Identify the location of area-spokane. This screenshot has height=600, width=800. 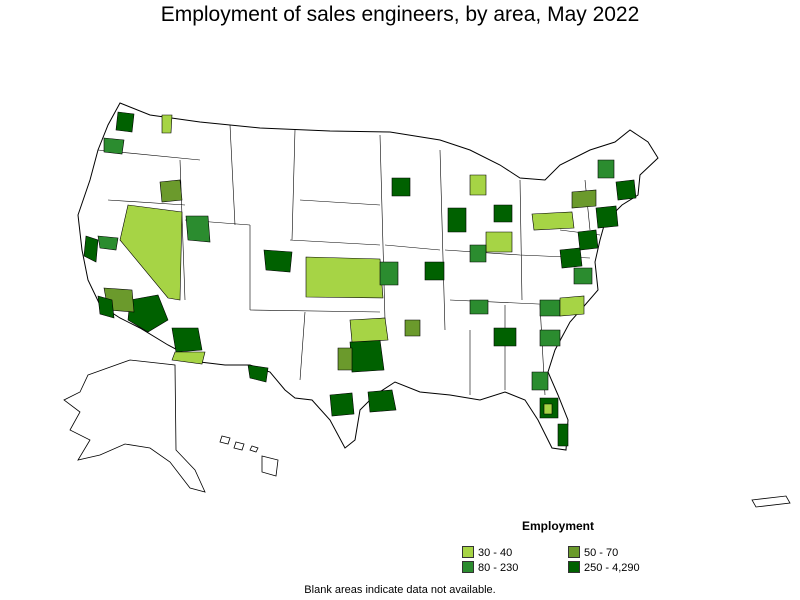
(167, 124).